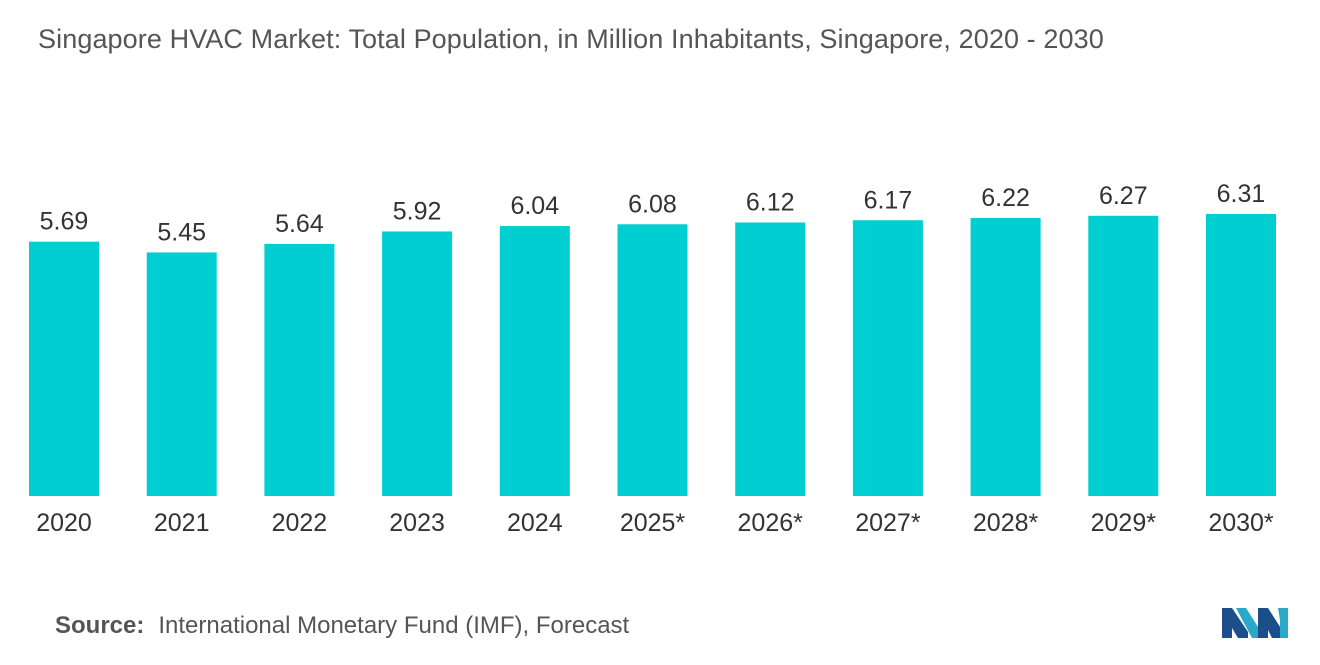 The height and width of the screenshot is (665, 1320). I want to click on bar-2021, so click(181, 374).